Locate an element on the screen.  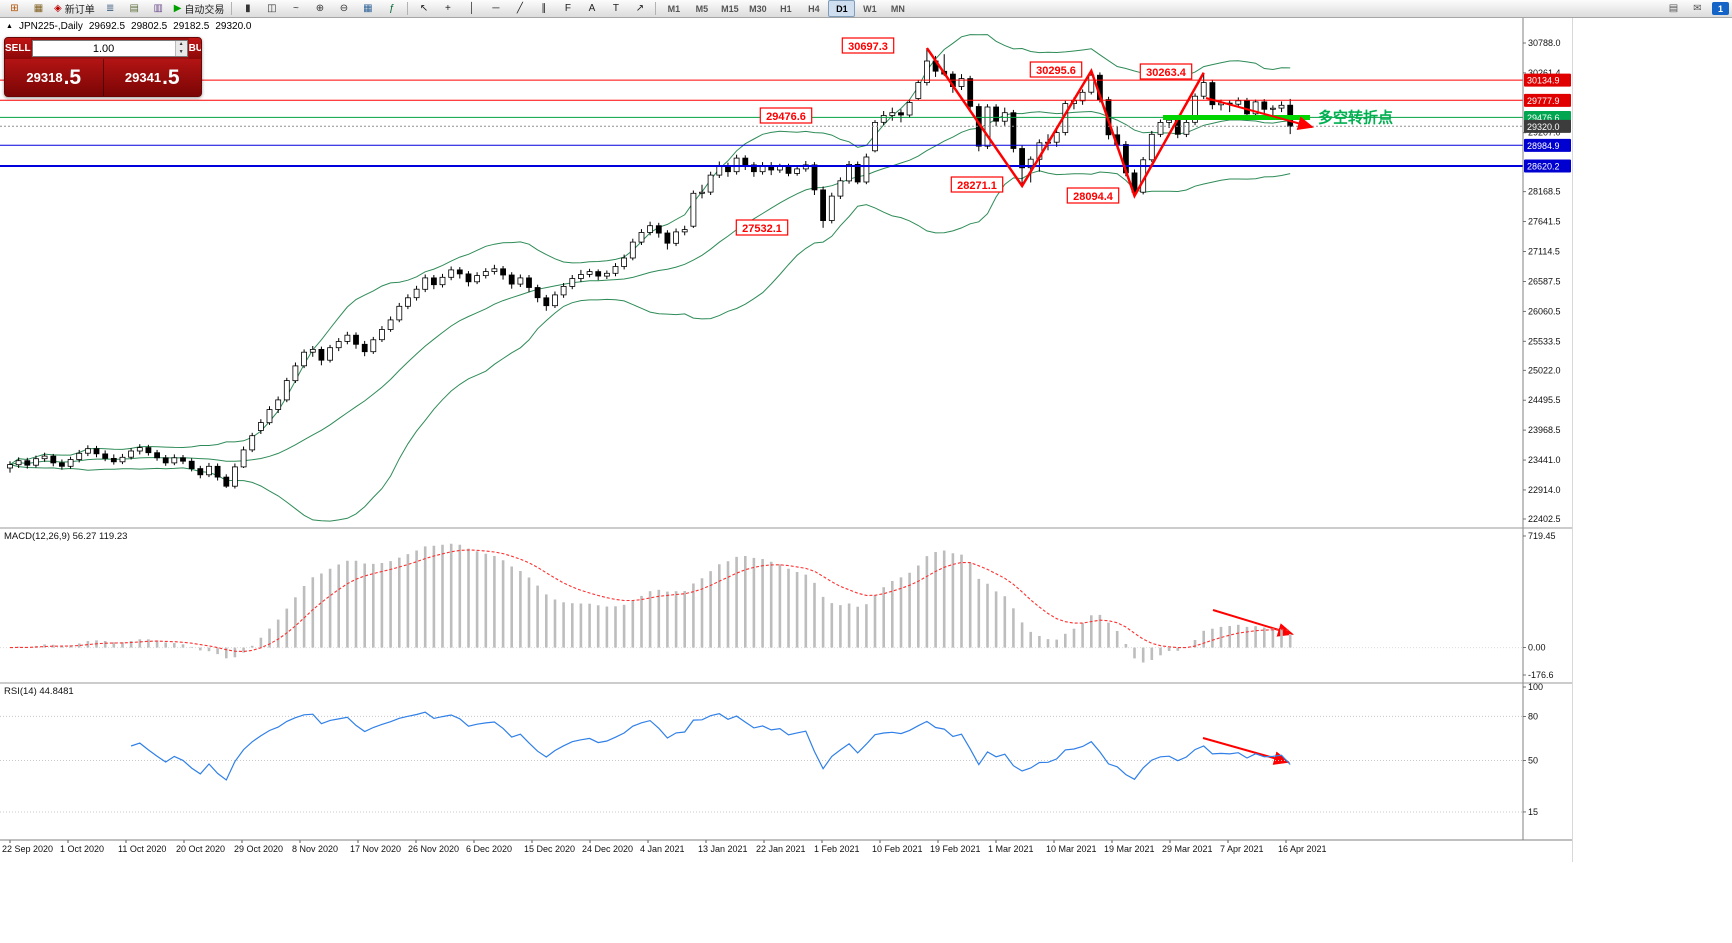
label-button: T is located at coordinates (615, 8).